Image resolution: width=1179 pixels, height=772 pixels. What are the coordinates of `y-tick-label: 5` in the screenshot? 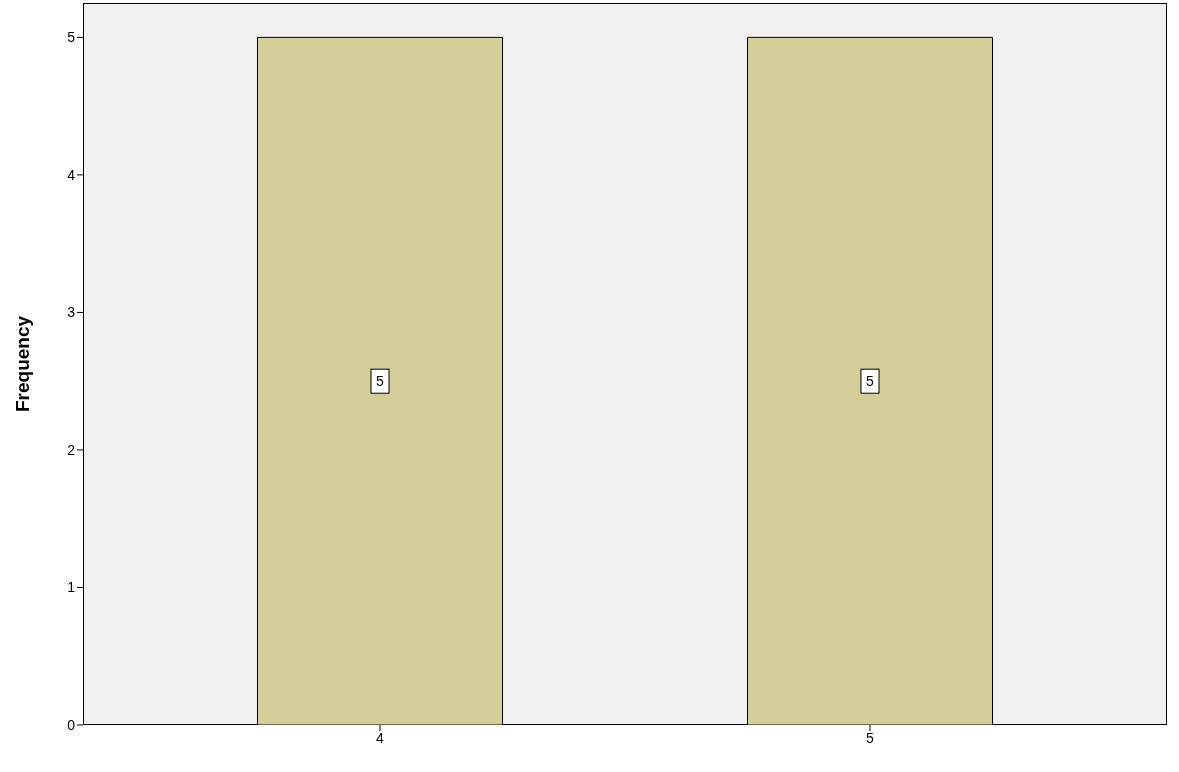 It's located at (71, 37).